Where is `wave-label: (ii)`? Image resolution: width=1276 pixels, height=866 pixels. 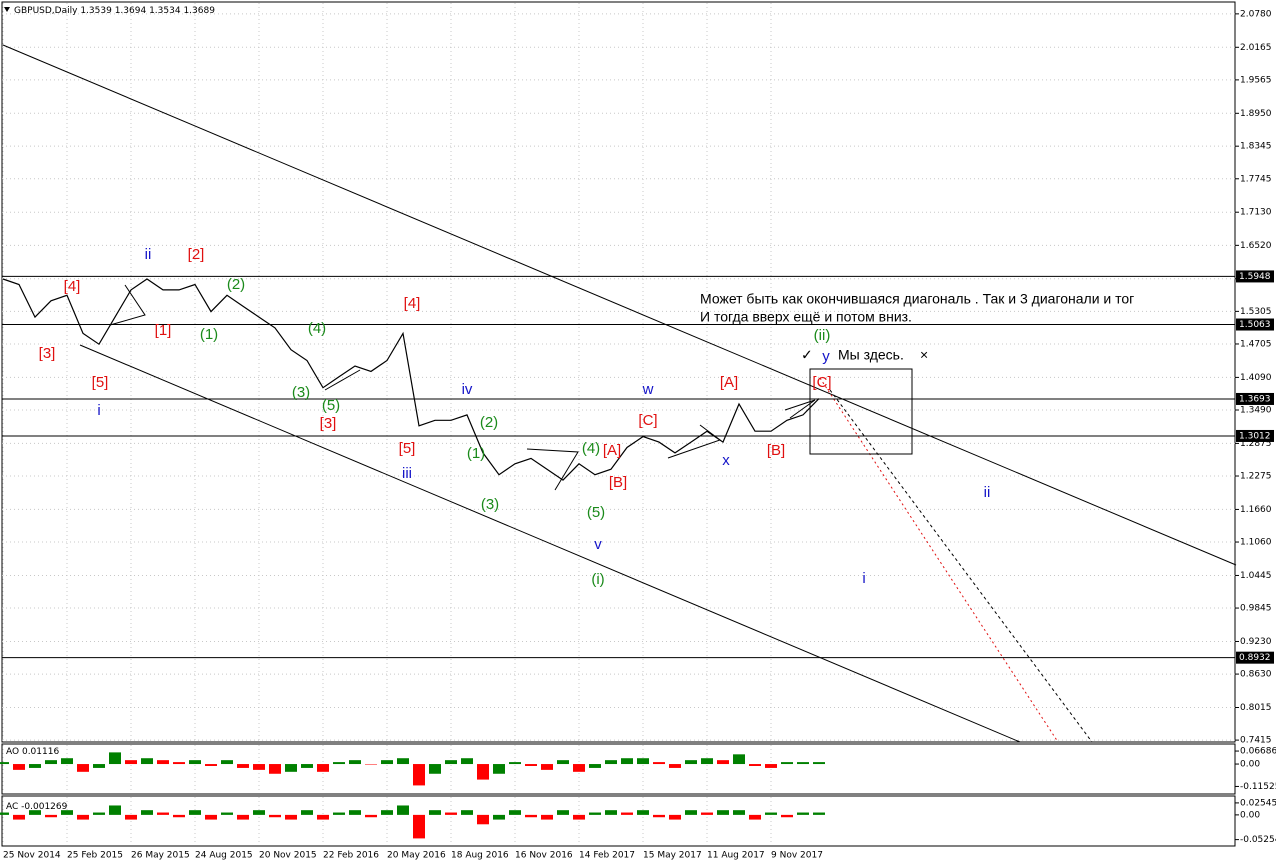
wave-label: (ii) is located at coordinates (822, 335).